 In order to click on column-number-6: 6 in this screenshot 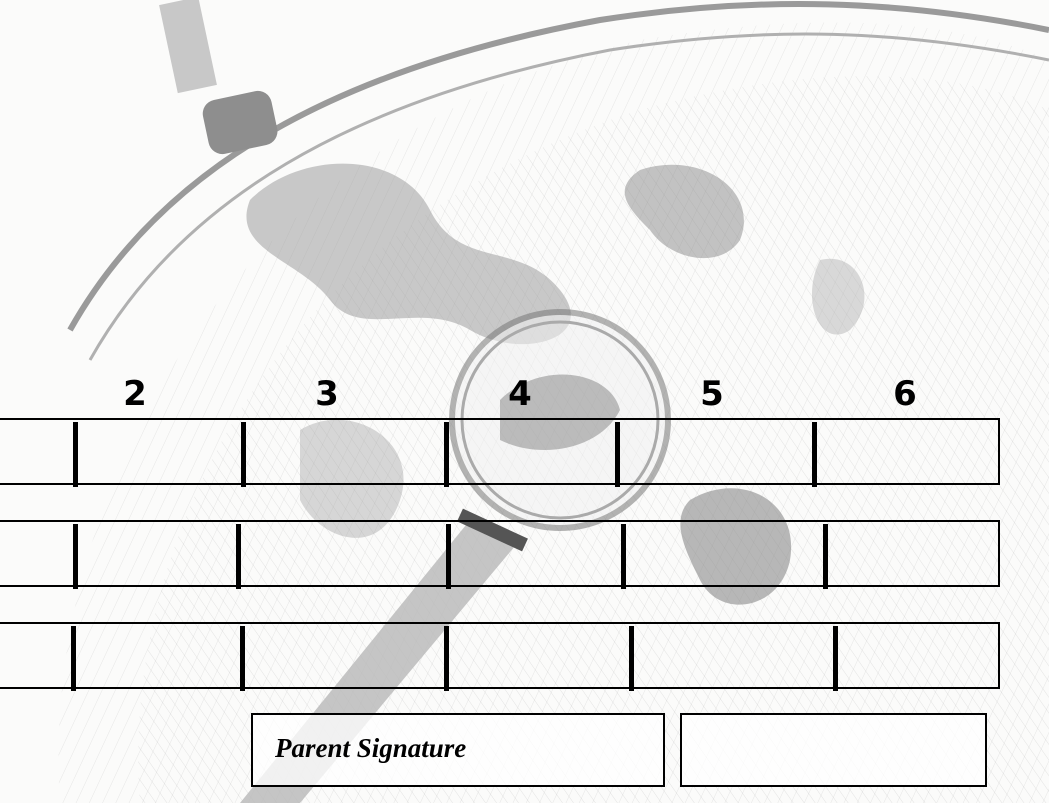, I will do `click(905, 394)`.